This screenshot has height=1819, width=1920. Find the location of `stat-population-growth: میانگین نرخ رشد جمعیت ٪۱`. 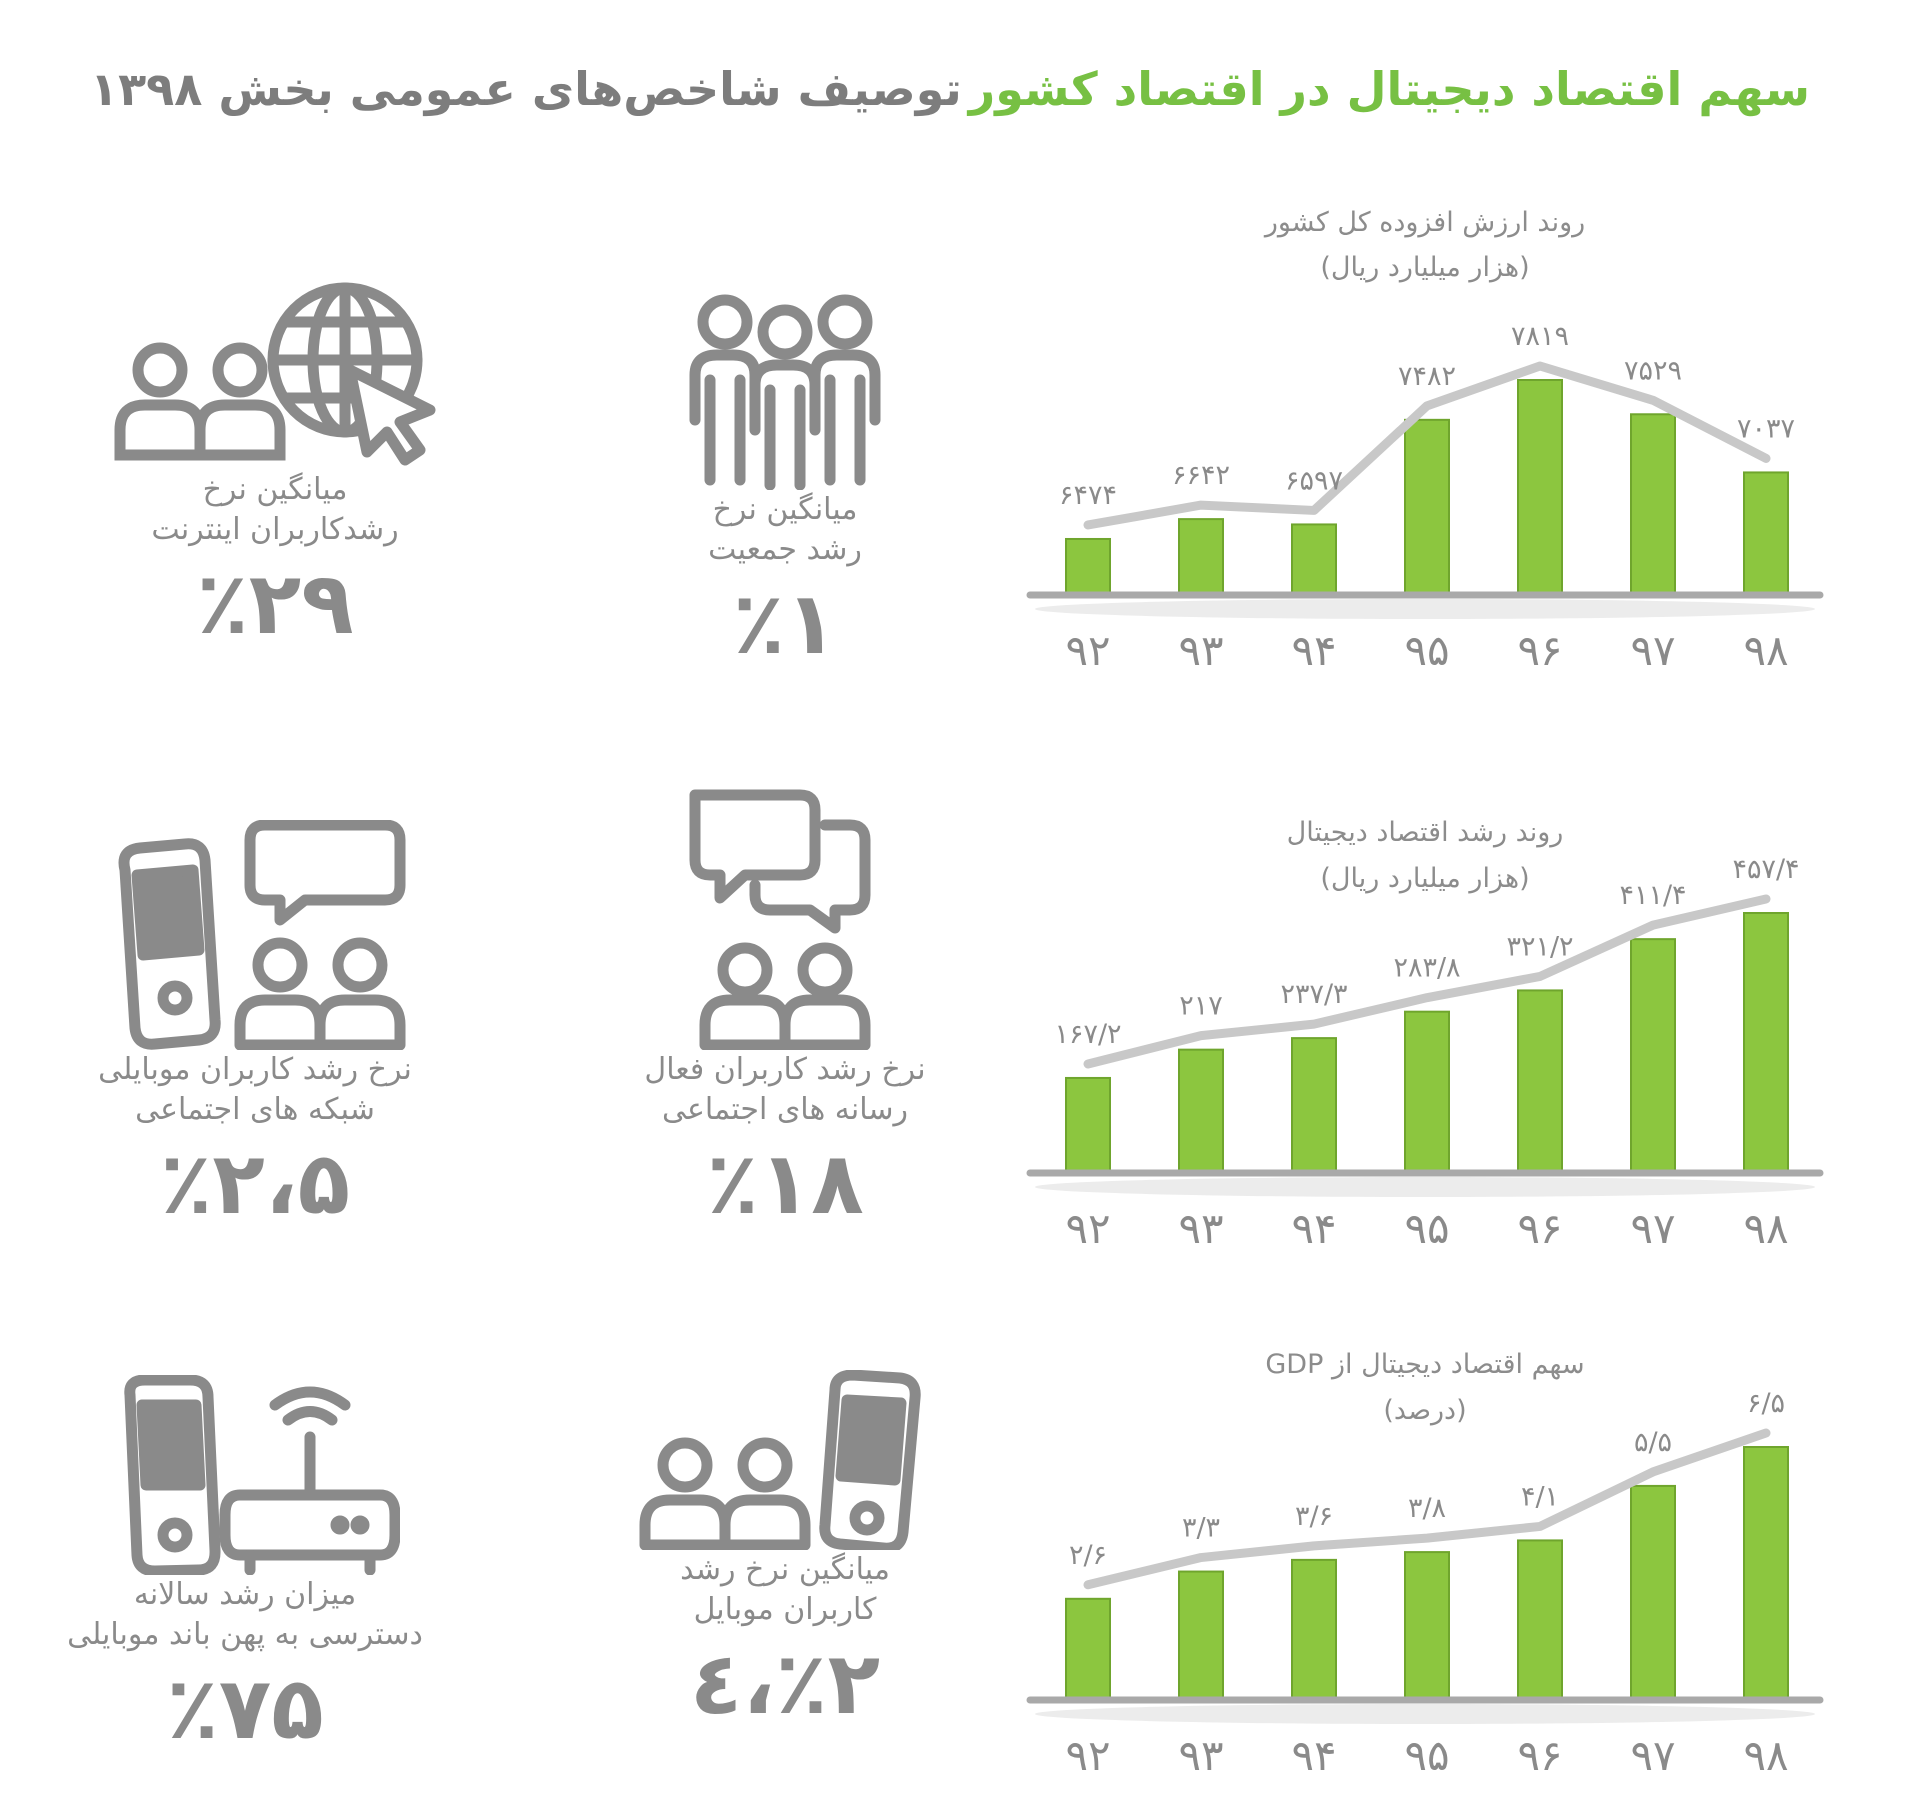

stat-population-growth: میانگین نرخ رشد جمعیت ٪۱ is located at coordinates (785, 477).